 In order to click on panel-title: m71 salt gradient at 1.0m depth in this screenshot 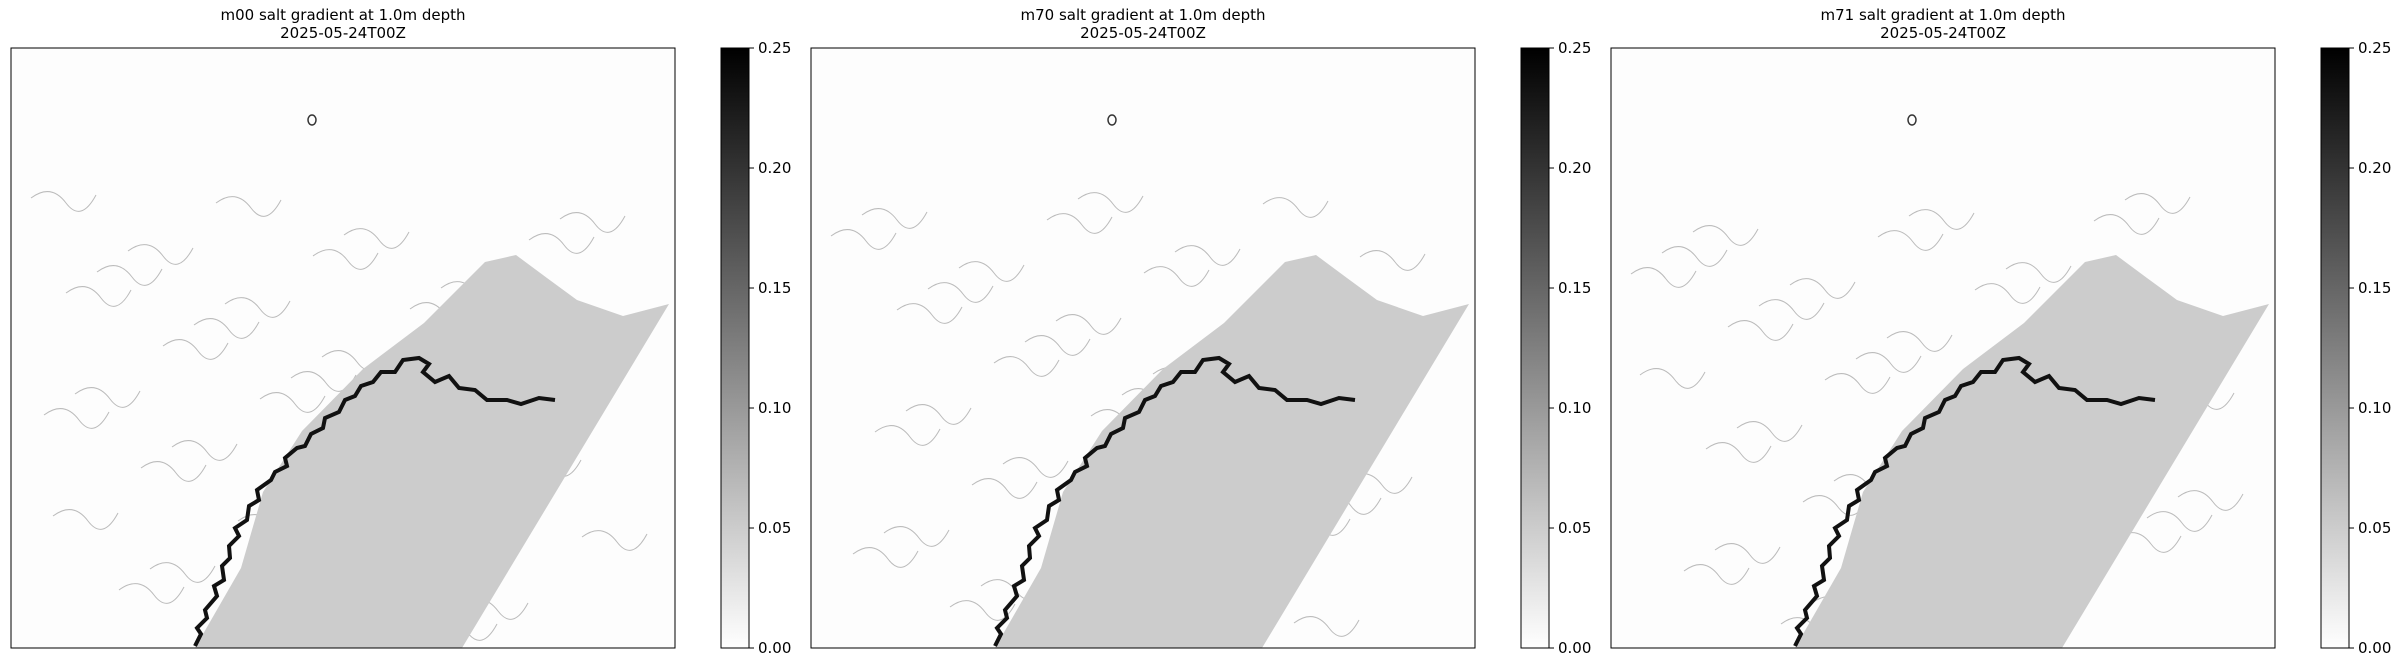, I will do `click(1943, 15)`.